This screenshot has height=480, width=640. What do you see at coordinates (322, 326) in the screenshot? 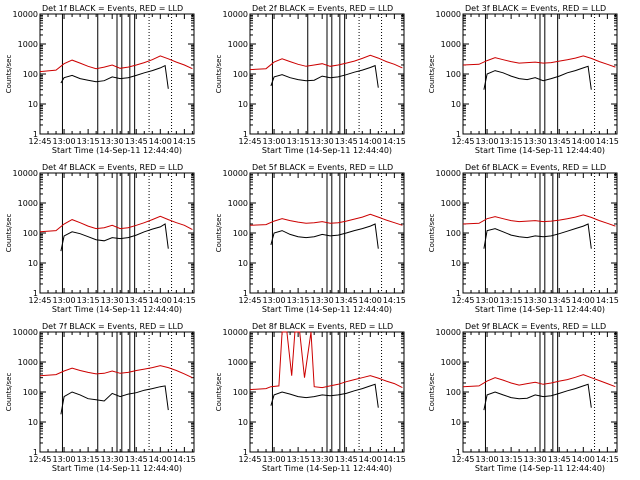
I see `panel-title: Det 8f BLACK = Events, RED = LLD` at bounding box center [322, 326].